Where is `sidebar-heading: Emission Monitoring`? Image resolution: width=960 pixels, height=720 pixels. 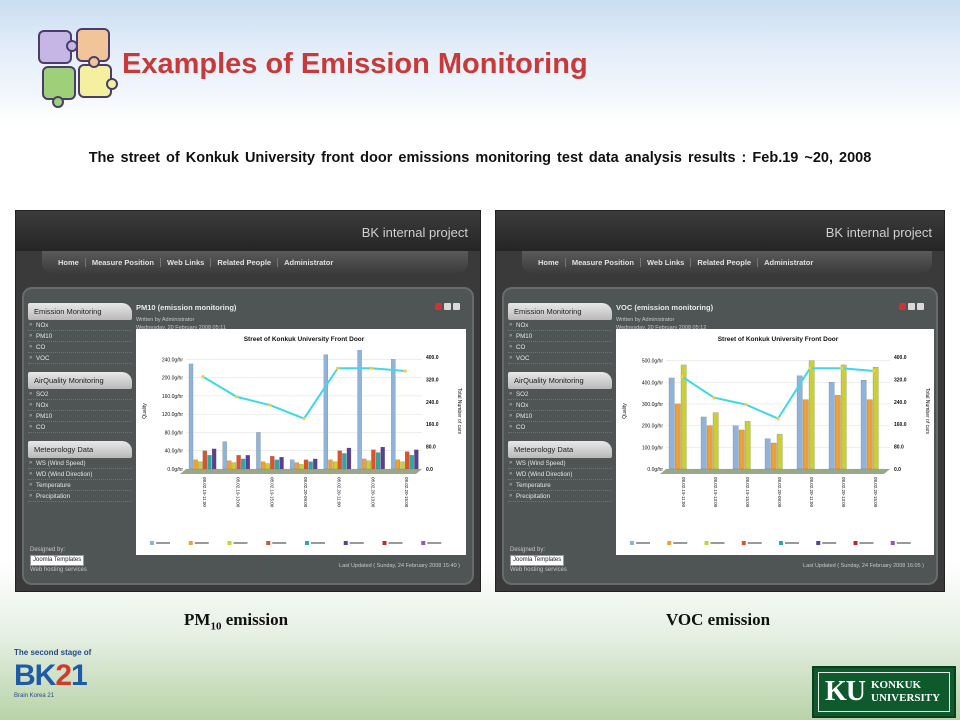
sidebar-heading: Emission Monitoring is located at coordinates (560, 311).